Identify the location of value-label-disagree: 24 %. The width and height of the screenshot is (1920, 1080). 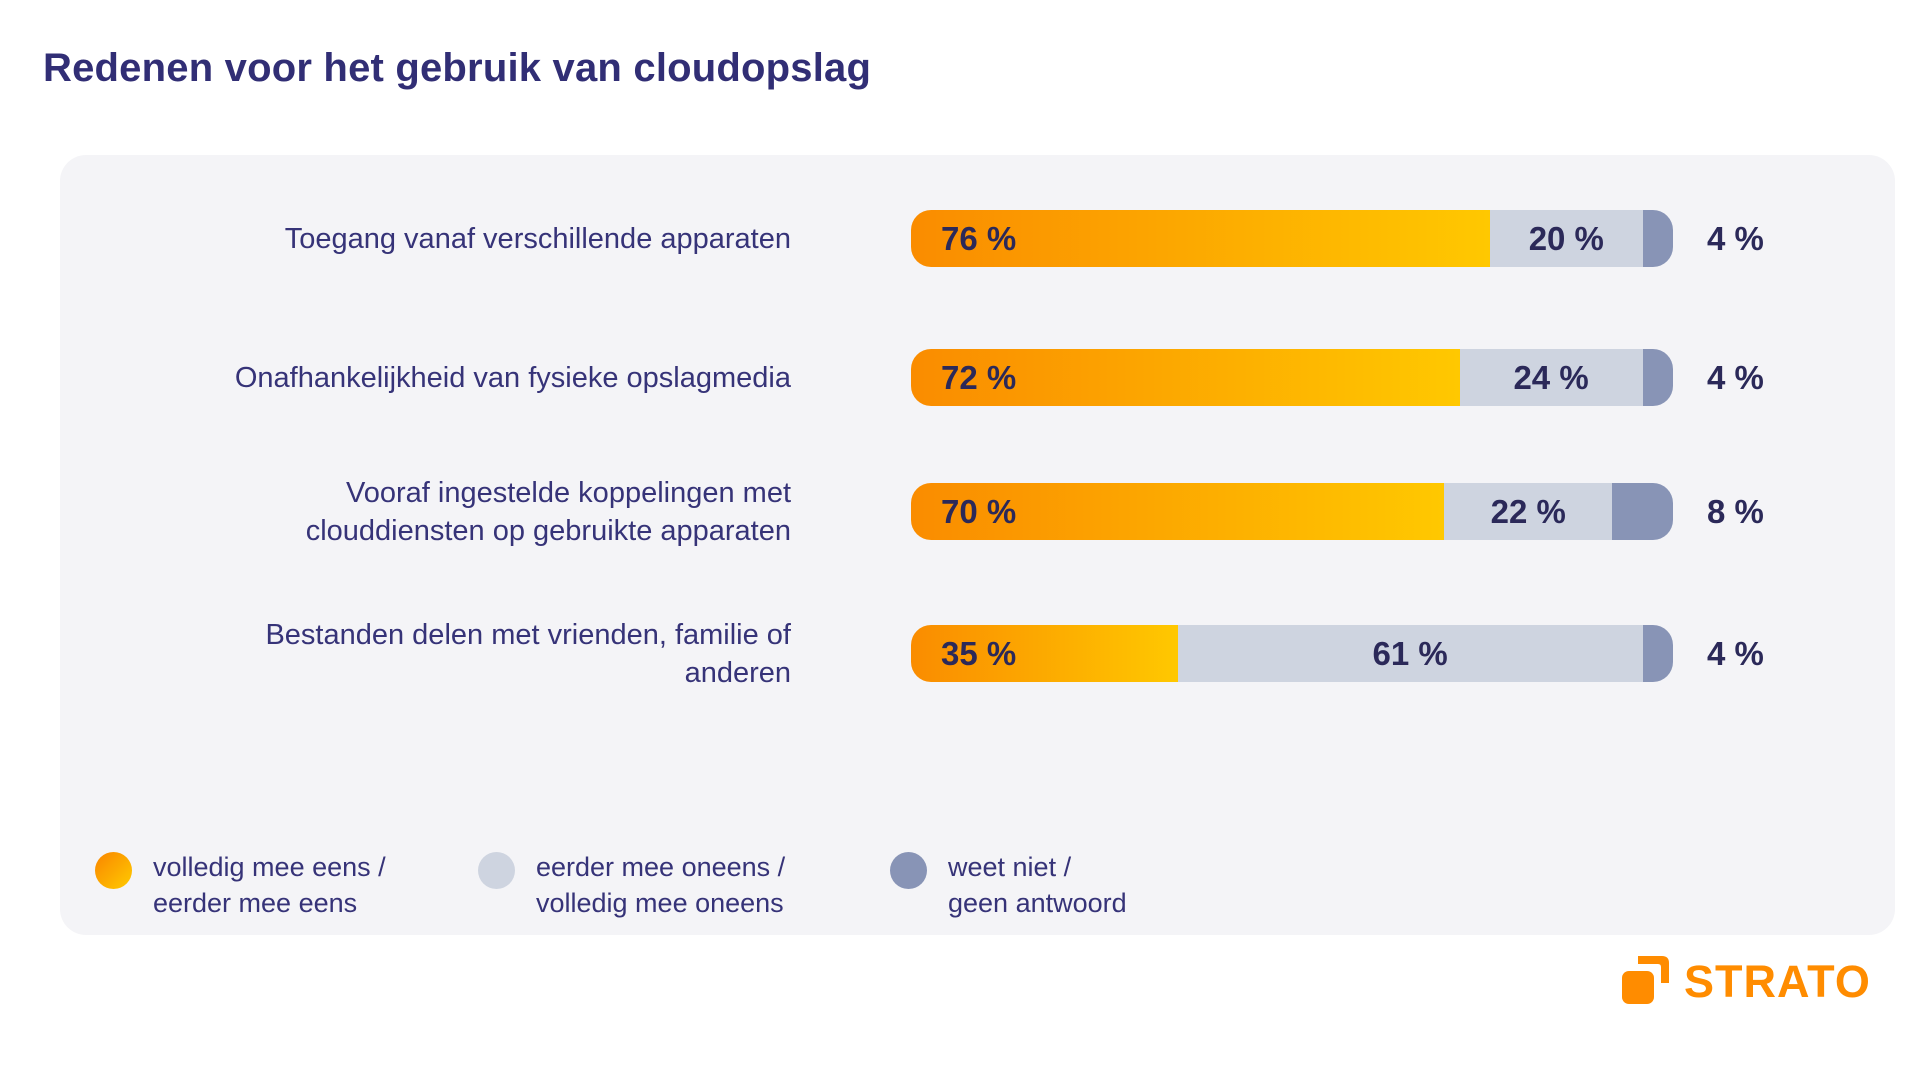
(1551, 377).